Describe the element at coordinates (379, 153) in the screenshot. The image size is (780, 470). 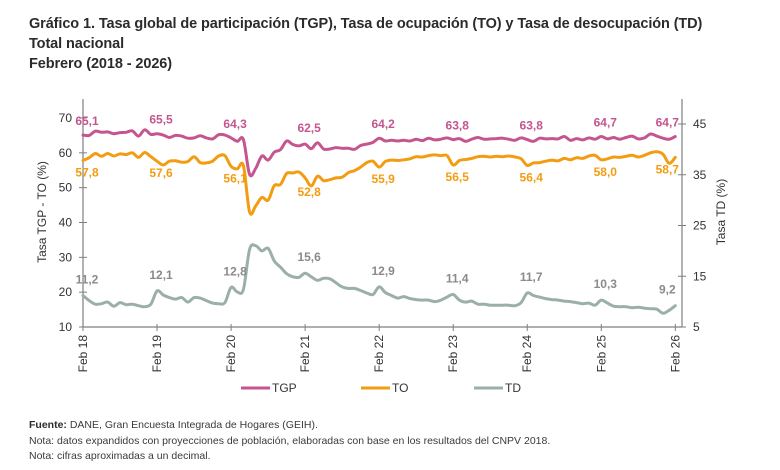
I see `series-line-tgp` at that location.